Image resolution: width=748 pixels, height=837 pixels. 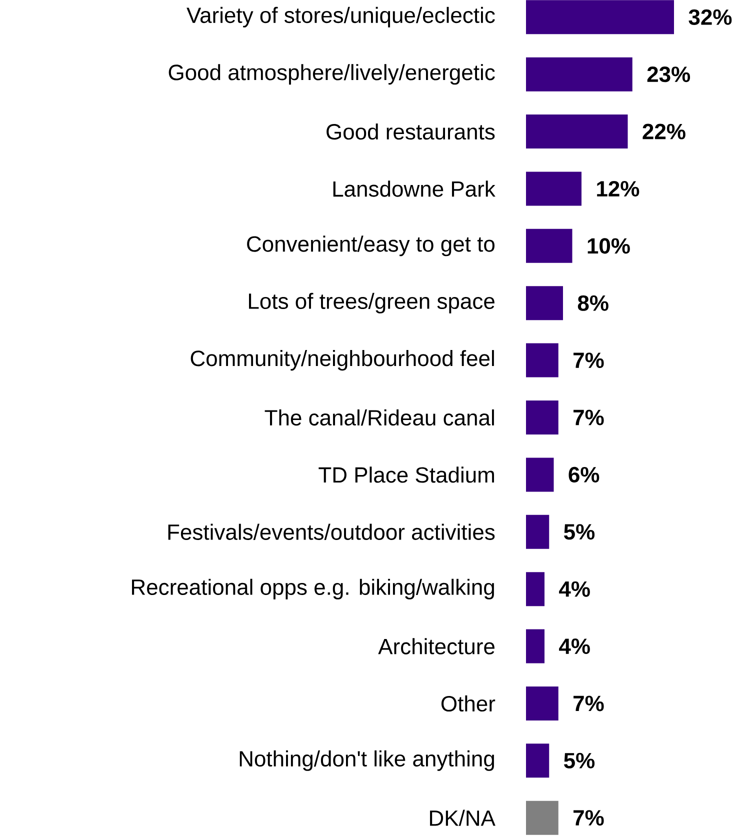 I want to click on y-tick-label: Community/neighbourhood feel, so click(x=342, y=360).